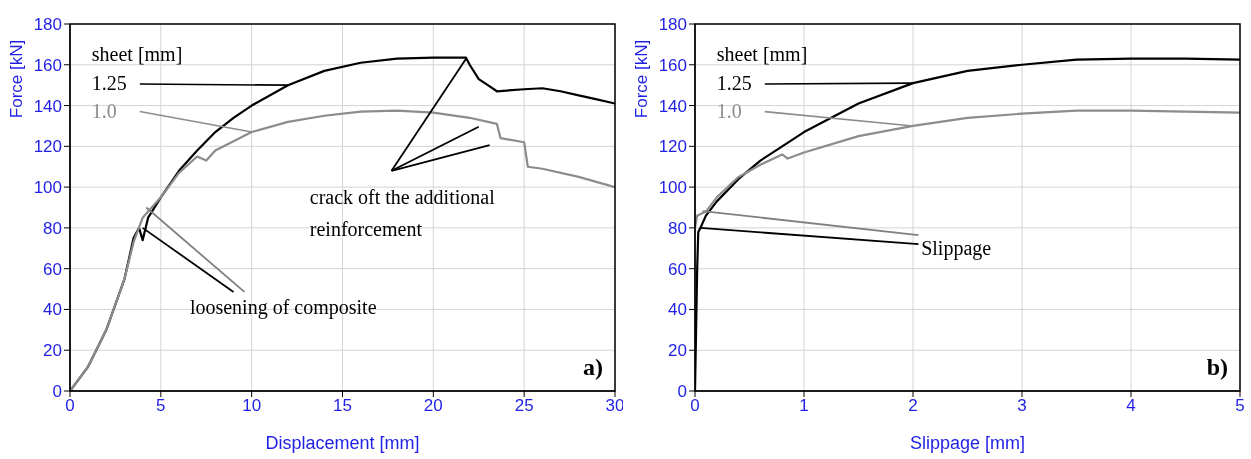 The width and height of the screenshot is (1251, 459). What do you see at coordinates (342, 443) in the screenshot?
I see `x-axis-title: Displacement [mm]` at bounding box center [342, 443].